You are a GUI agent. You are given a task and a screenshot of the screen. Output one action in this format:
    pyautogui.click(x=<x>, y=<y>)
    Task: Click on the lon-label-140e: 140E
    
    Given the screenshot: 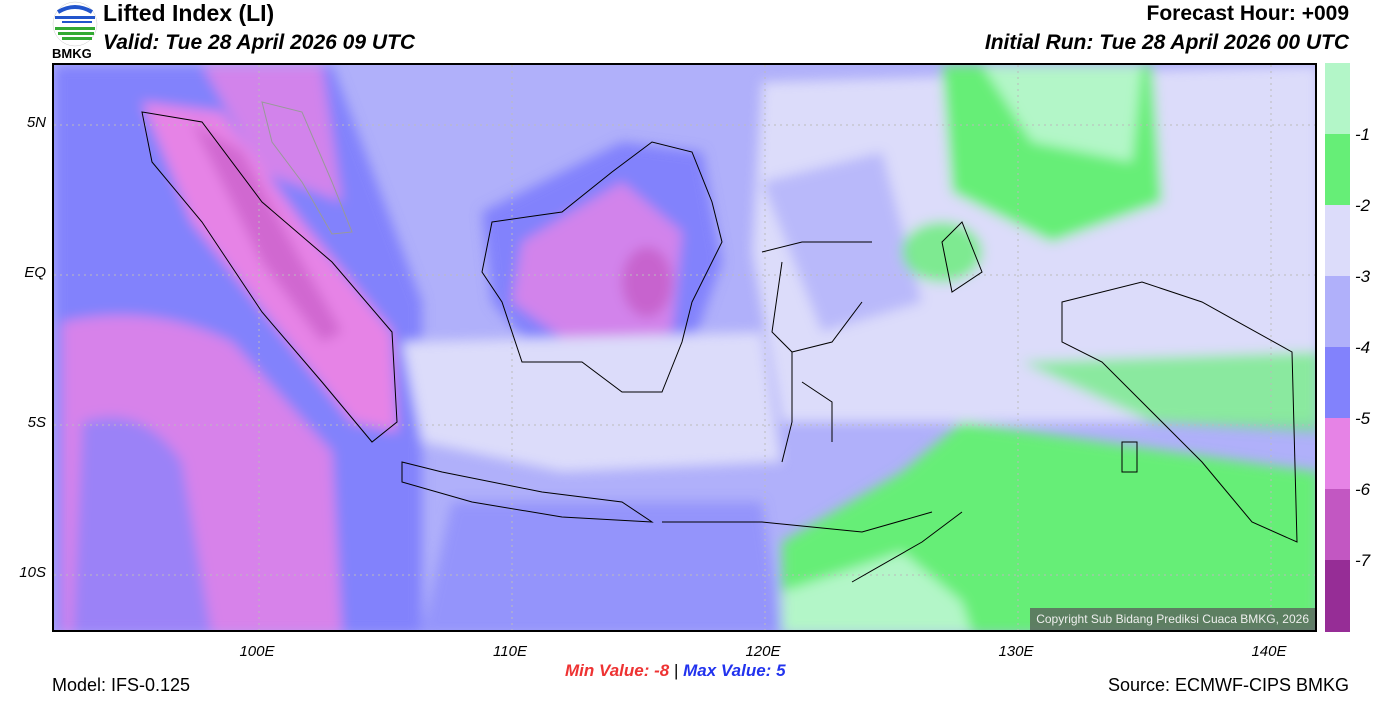 What is the action you would take?
    pyautogui.click(x=1269, y=651)
    